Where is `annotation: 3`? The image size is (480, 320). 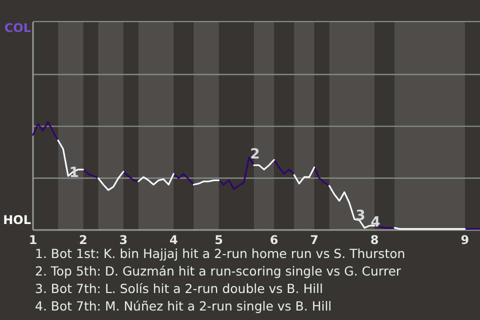
annotation: 3 is located at coordinates (361, 216).